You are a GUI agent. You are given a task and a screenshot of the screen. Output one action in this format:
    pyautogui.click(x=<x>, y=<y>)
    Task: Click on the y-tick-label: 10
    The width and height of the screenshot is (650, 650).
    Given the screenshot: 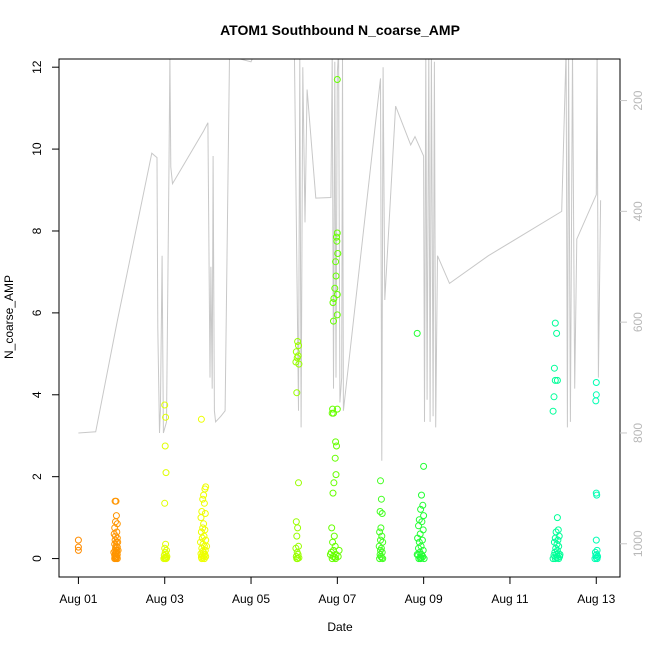 What is the action you would take?
    pyautogui.click(x=37, y=149)
    